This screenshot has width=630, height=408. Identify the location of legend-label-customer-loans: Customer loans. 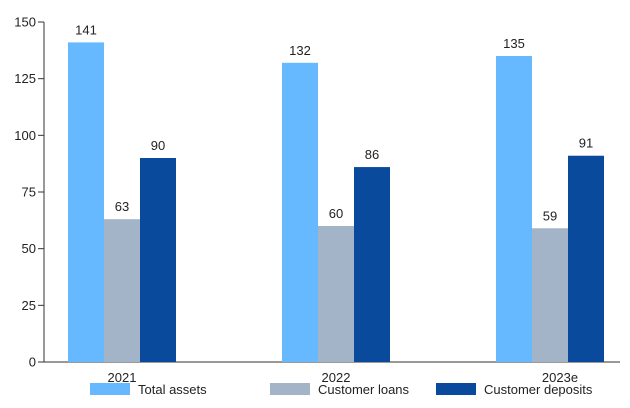
(364, 389).